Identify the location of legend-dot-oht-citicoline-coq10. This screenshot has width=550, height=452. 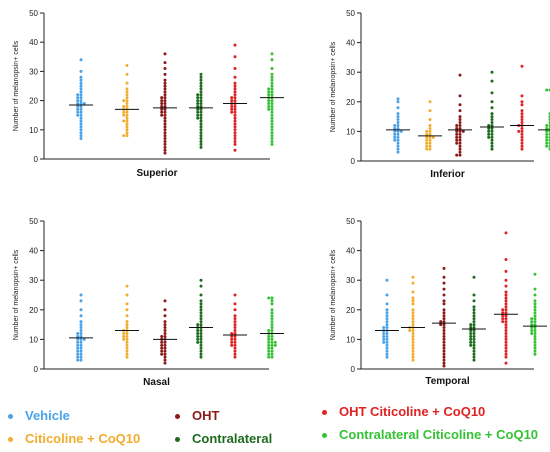
(324, 413).